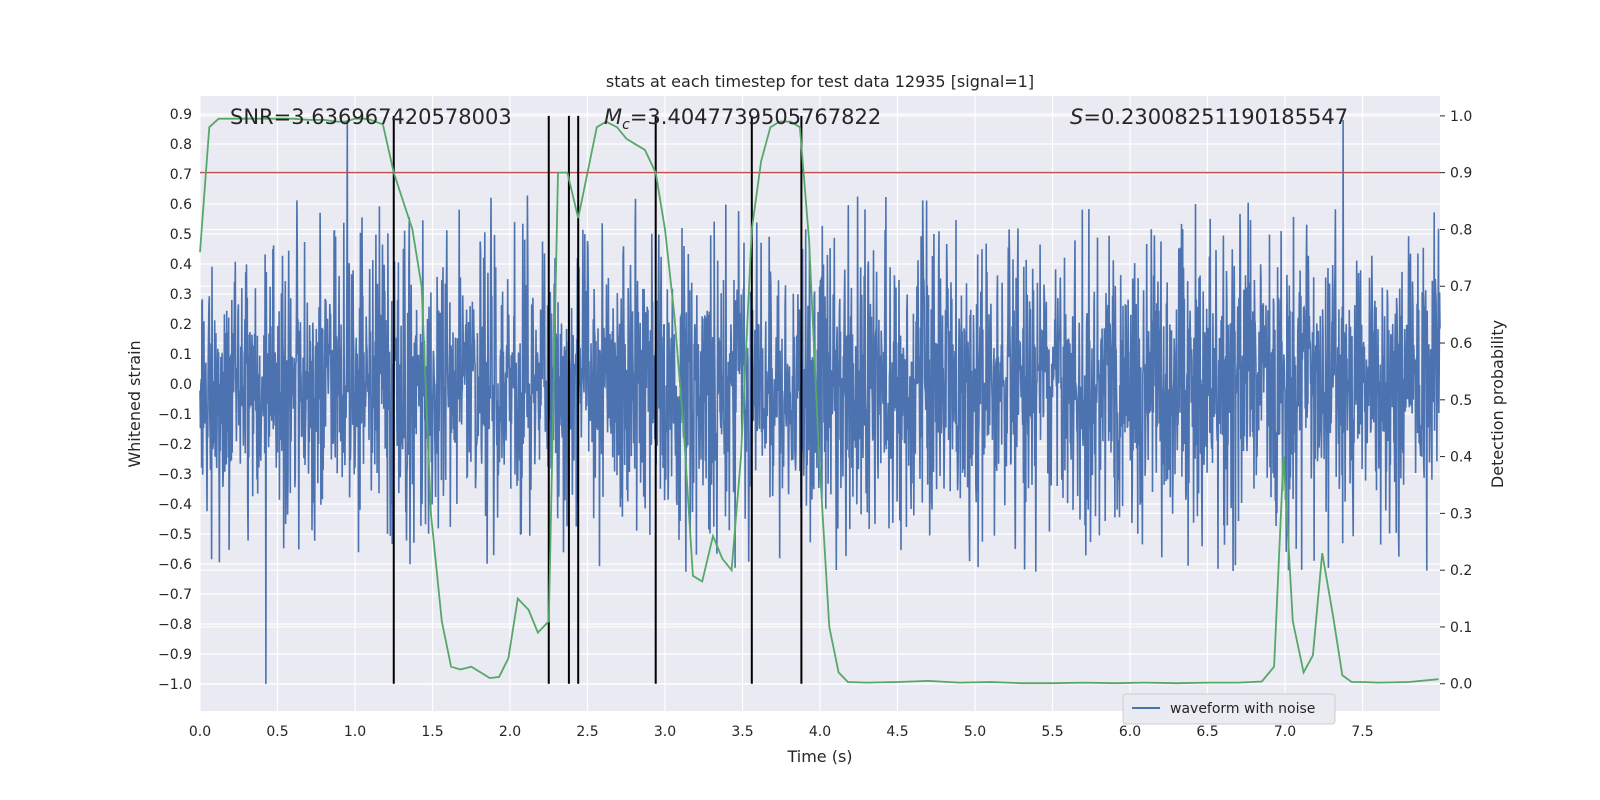  Describe the element at coordinates (1362, 732) in the screenshot. I see `x-tick-label: 7.5` at that location.